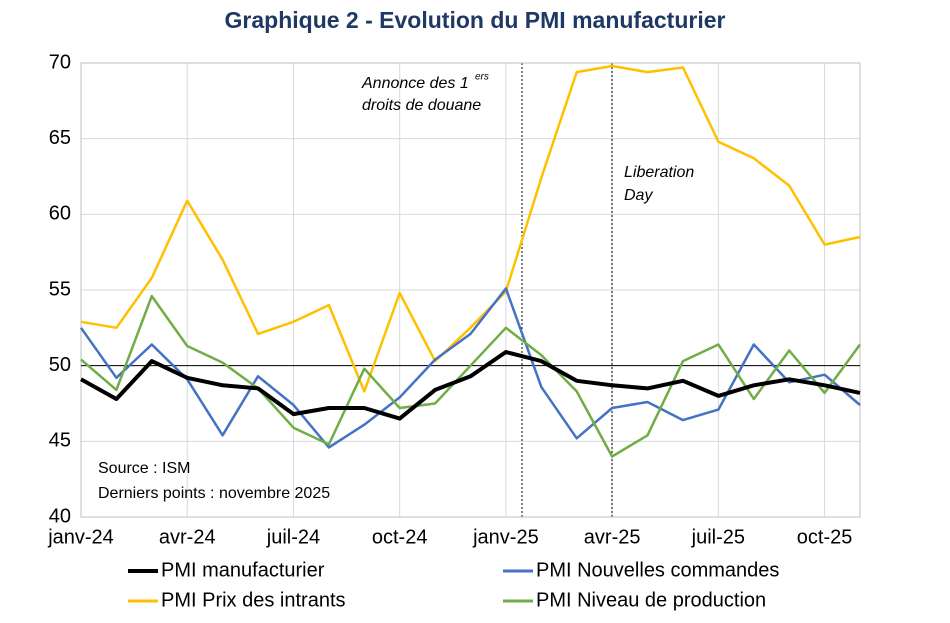 This screenshot has height=623, width=950. I want to click on y-tick-label: 40, so click(60, 516).